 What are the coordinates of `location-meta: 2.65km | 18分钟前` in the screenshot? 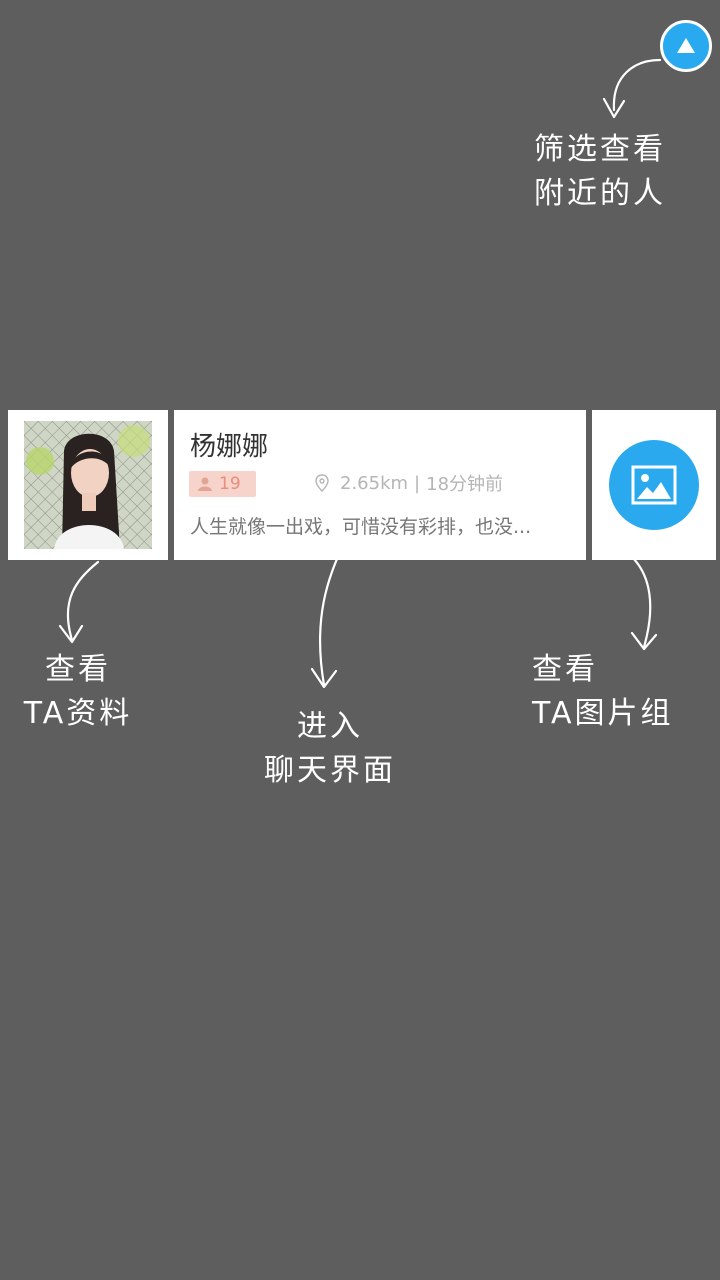 It's located at (408, 483).